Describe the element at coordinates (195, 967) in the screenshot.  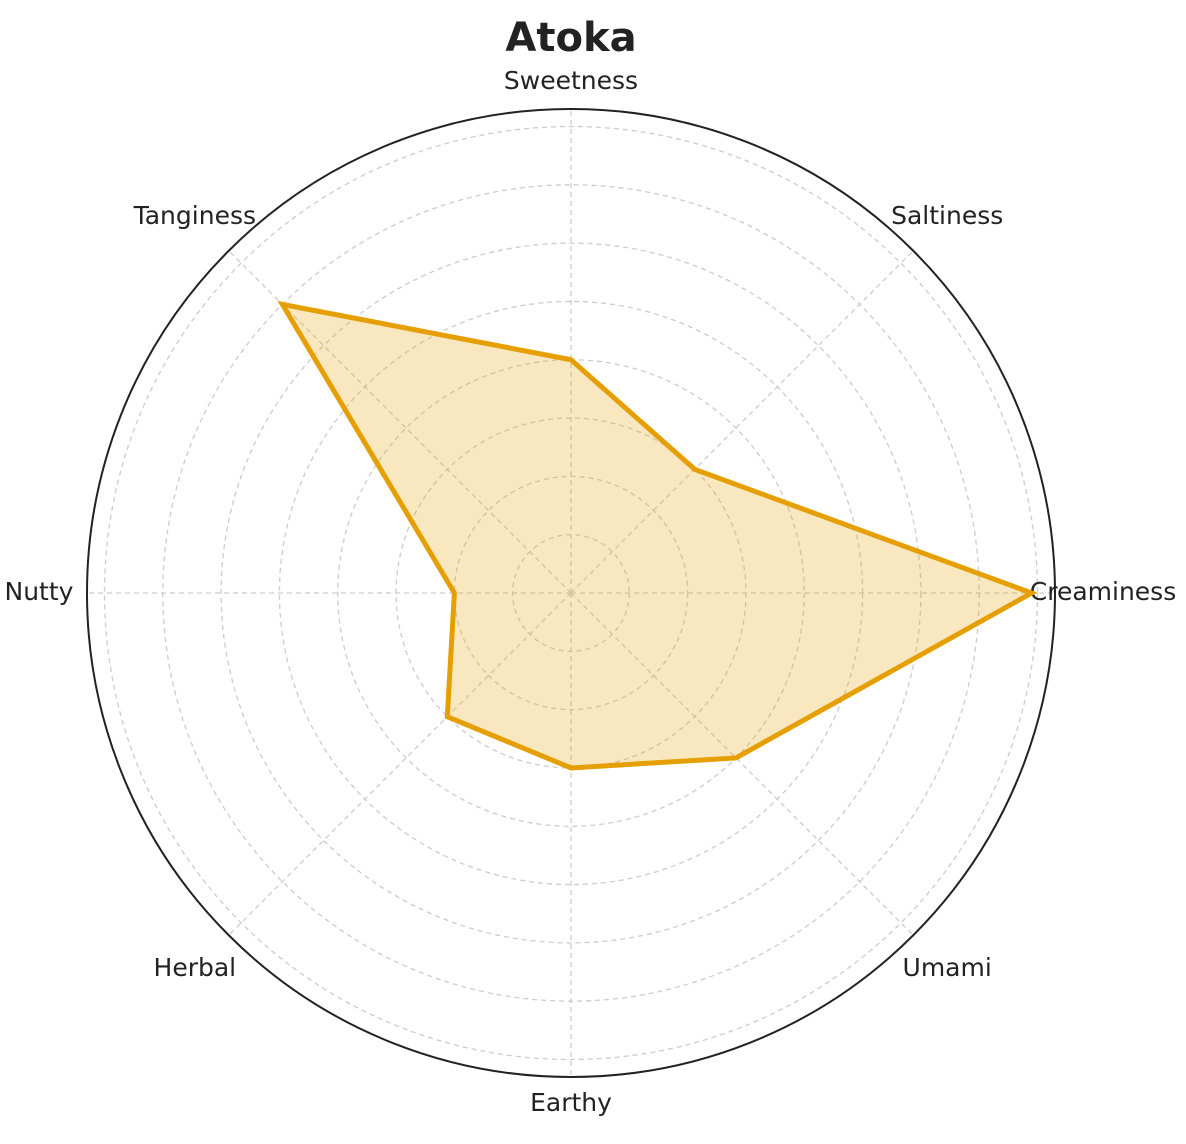
I see `axis-label: Herbal` at that location.